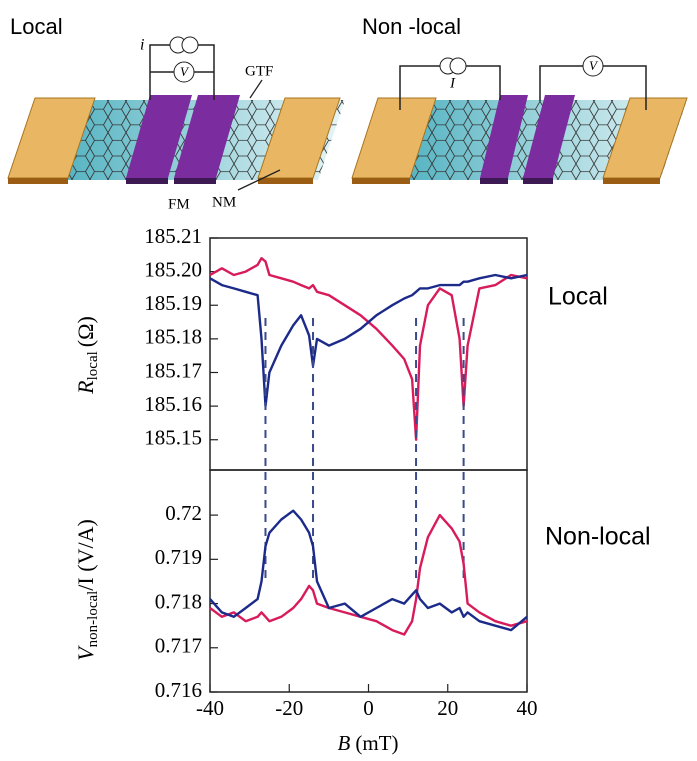 This screenshot has height=761, width=697. Describe the element at coordinates (452, 83) in the screenshot. I see `current-label: I` at that location.